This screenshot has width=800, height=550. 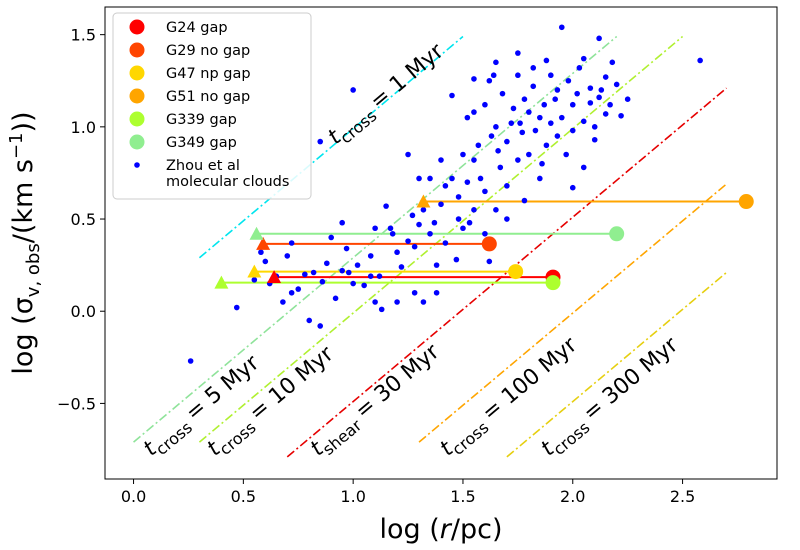 I want to click on y-tick-label: 1.0, so click(x=83, y=127).